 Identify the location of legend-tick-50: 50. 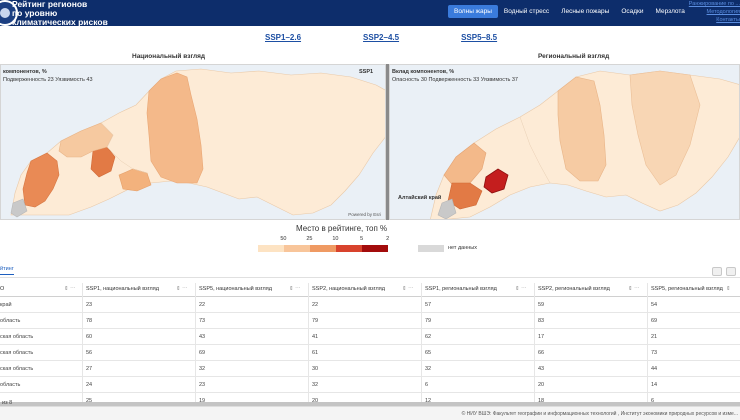
(283, 239).